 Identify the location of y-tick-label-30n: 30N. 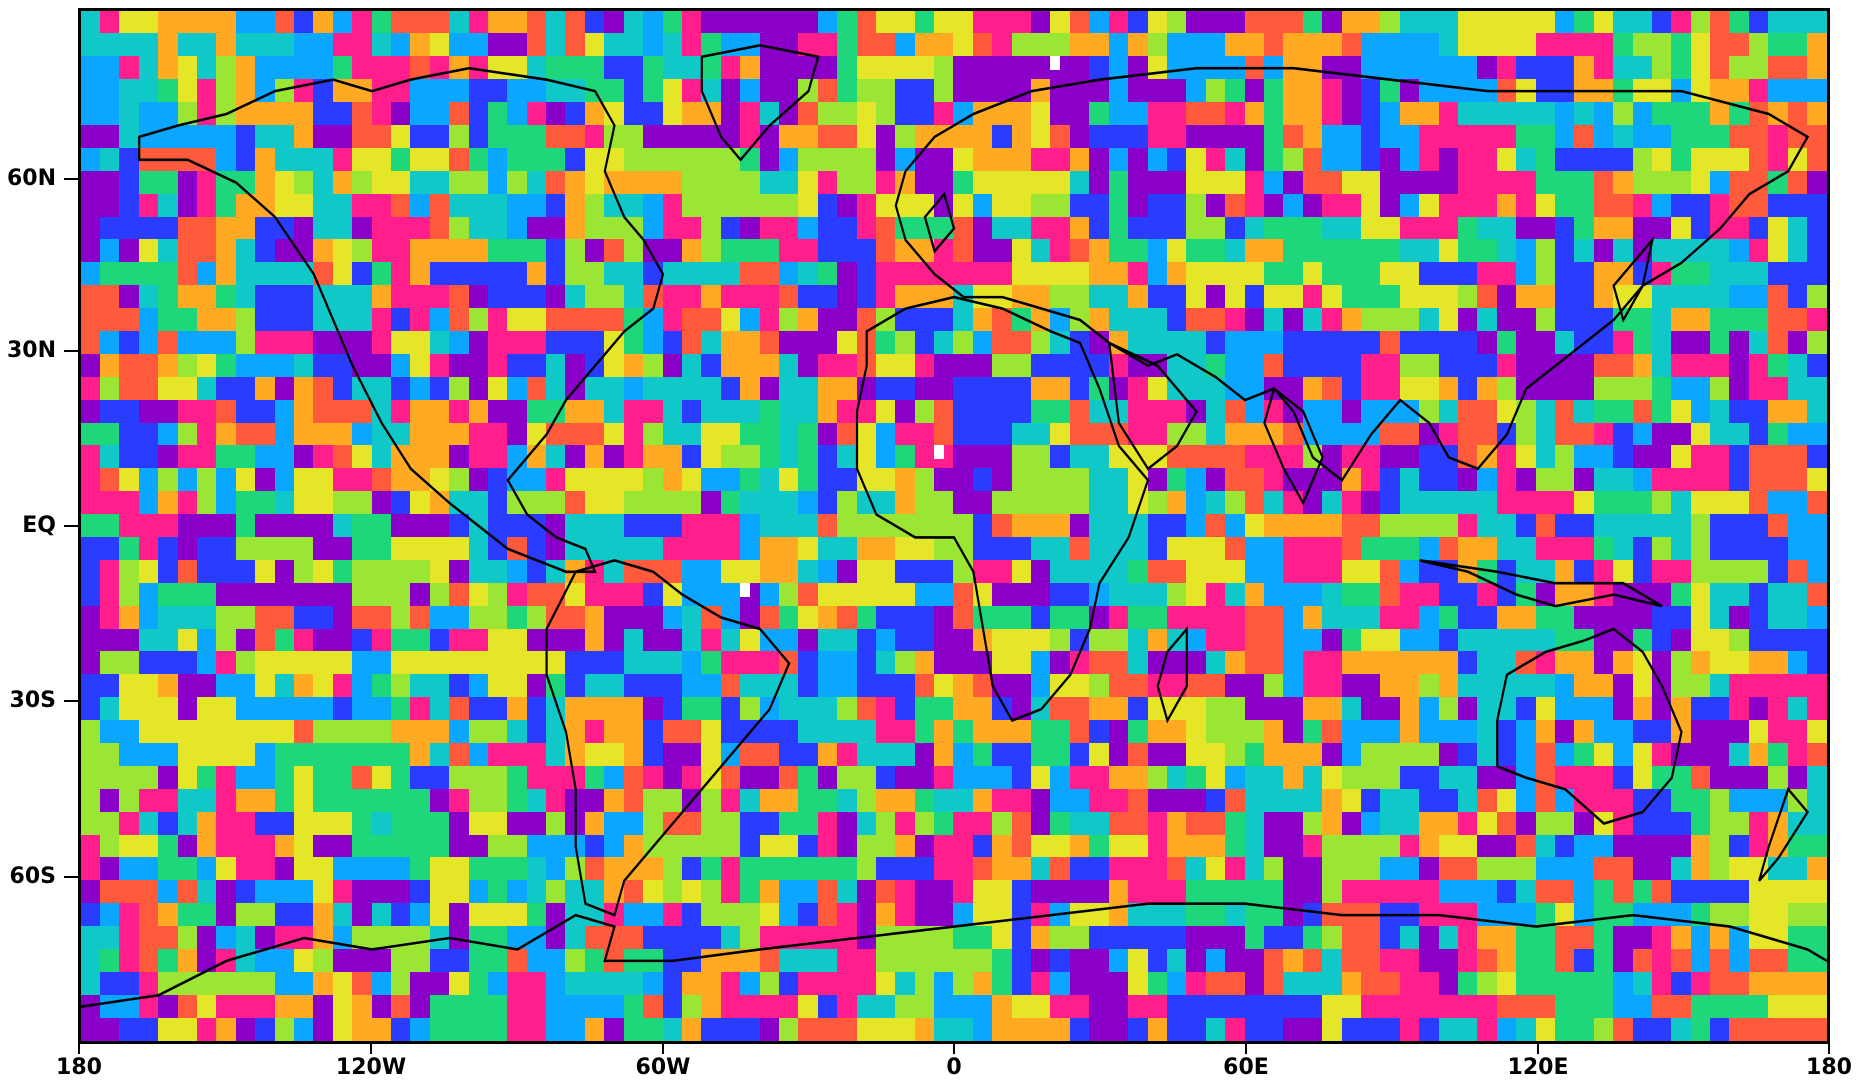
(31, 350).